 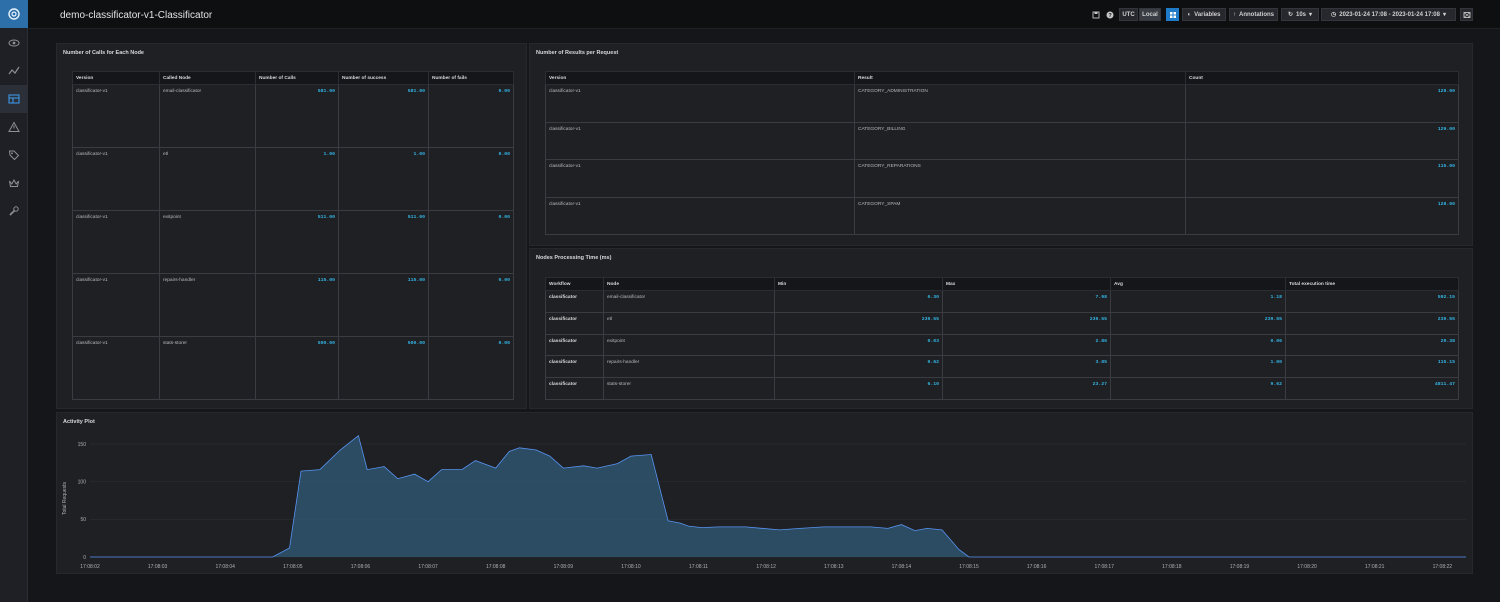 What do you see at coordinates (14, 14) in the screenshot?
I see `grafana-logo-icon` at bounding box center [14, 14].